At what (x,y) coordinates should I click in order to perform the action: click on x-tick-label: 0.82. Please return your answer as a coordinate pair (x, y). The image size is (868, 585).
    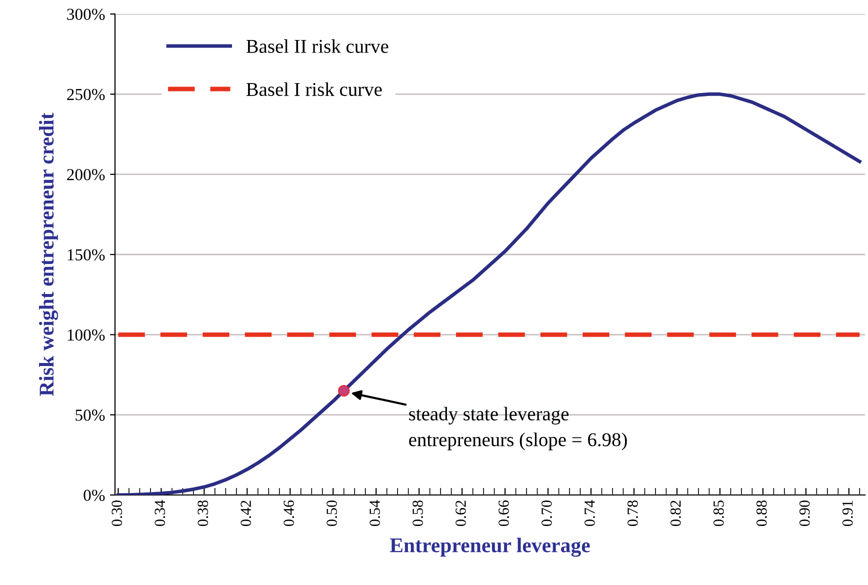
    Looking at the image, I should click on (675, 513).